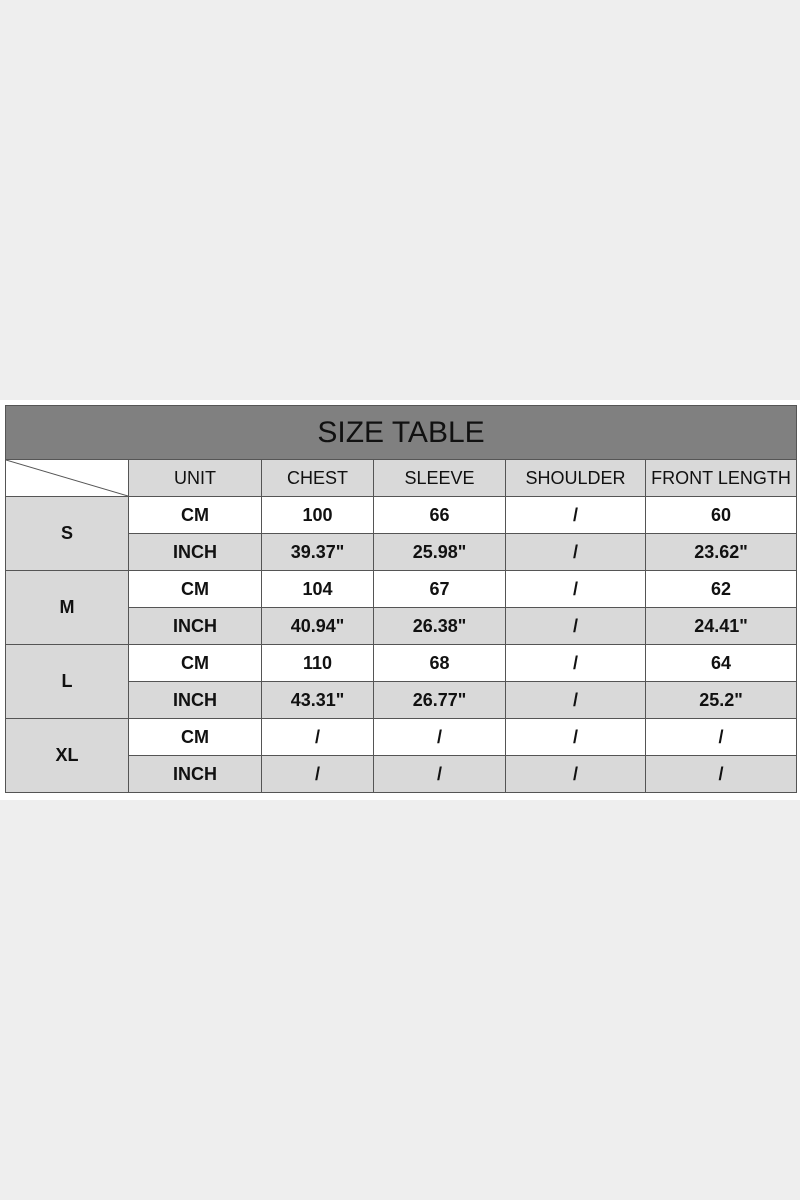  I want to click on value-cell: 110, so click(317, 663).